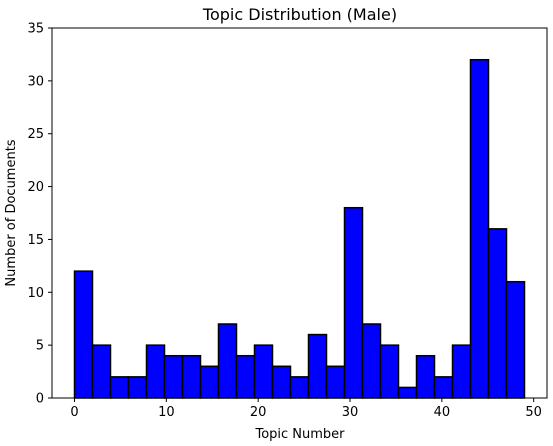  I want to click on x-tick-label: 0, so click(74, 412).